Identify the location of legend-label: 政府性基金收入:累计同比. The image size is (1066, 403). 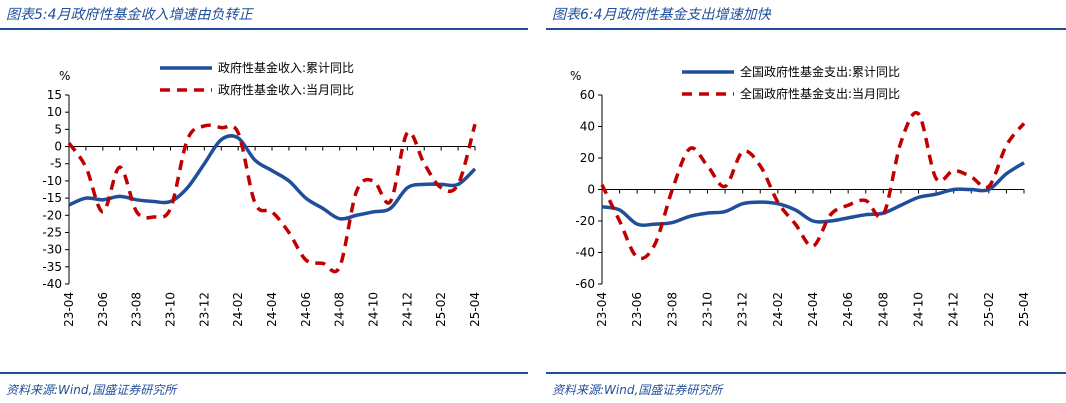
(286, 67).